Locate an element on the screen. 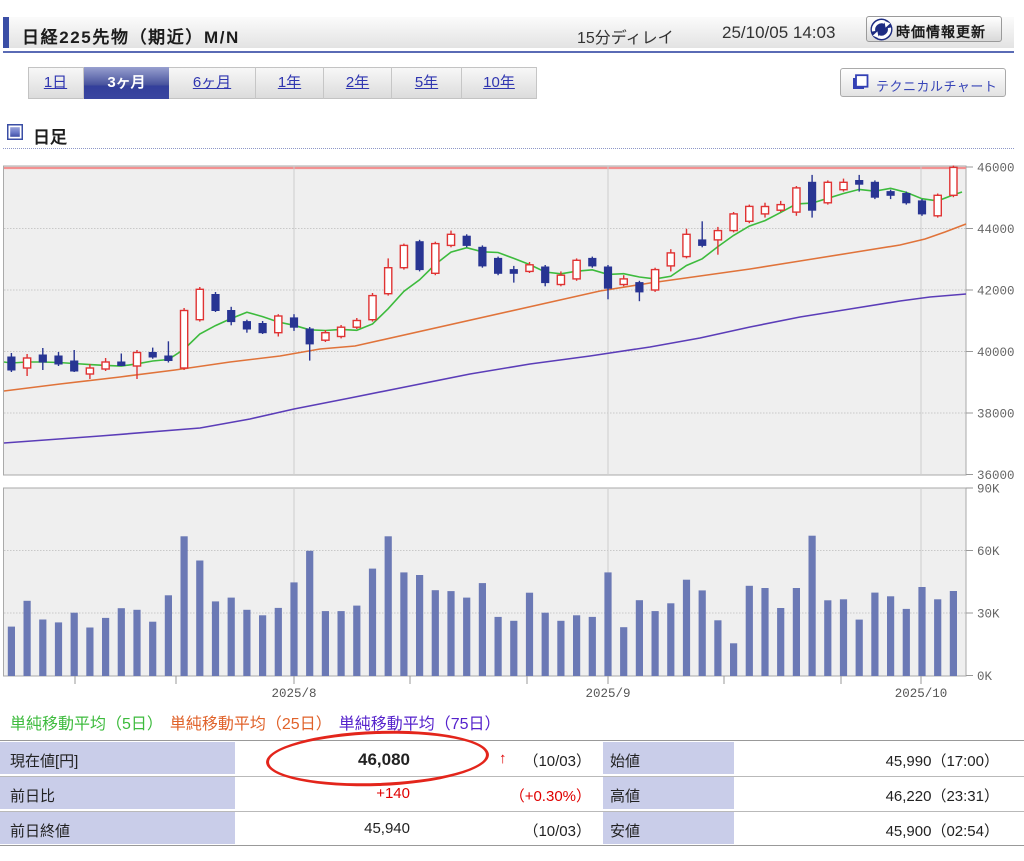 This screenshot has height=861, width=1024. svg-text: 40000 is located at coordinates (996, 353).